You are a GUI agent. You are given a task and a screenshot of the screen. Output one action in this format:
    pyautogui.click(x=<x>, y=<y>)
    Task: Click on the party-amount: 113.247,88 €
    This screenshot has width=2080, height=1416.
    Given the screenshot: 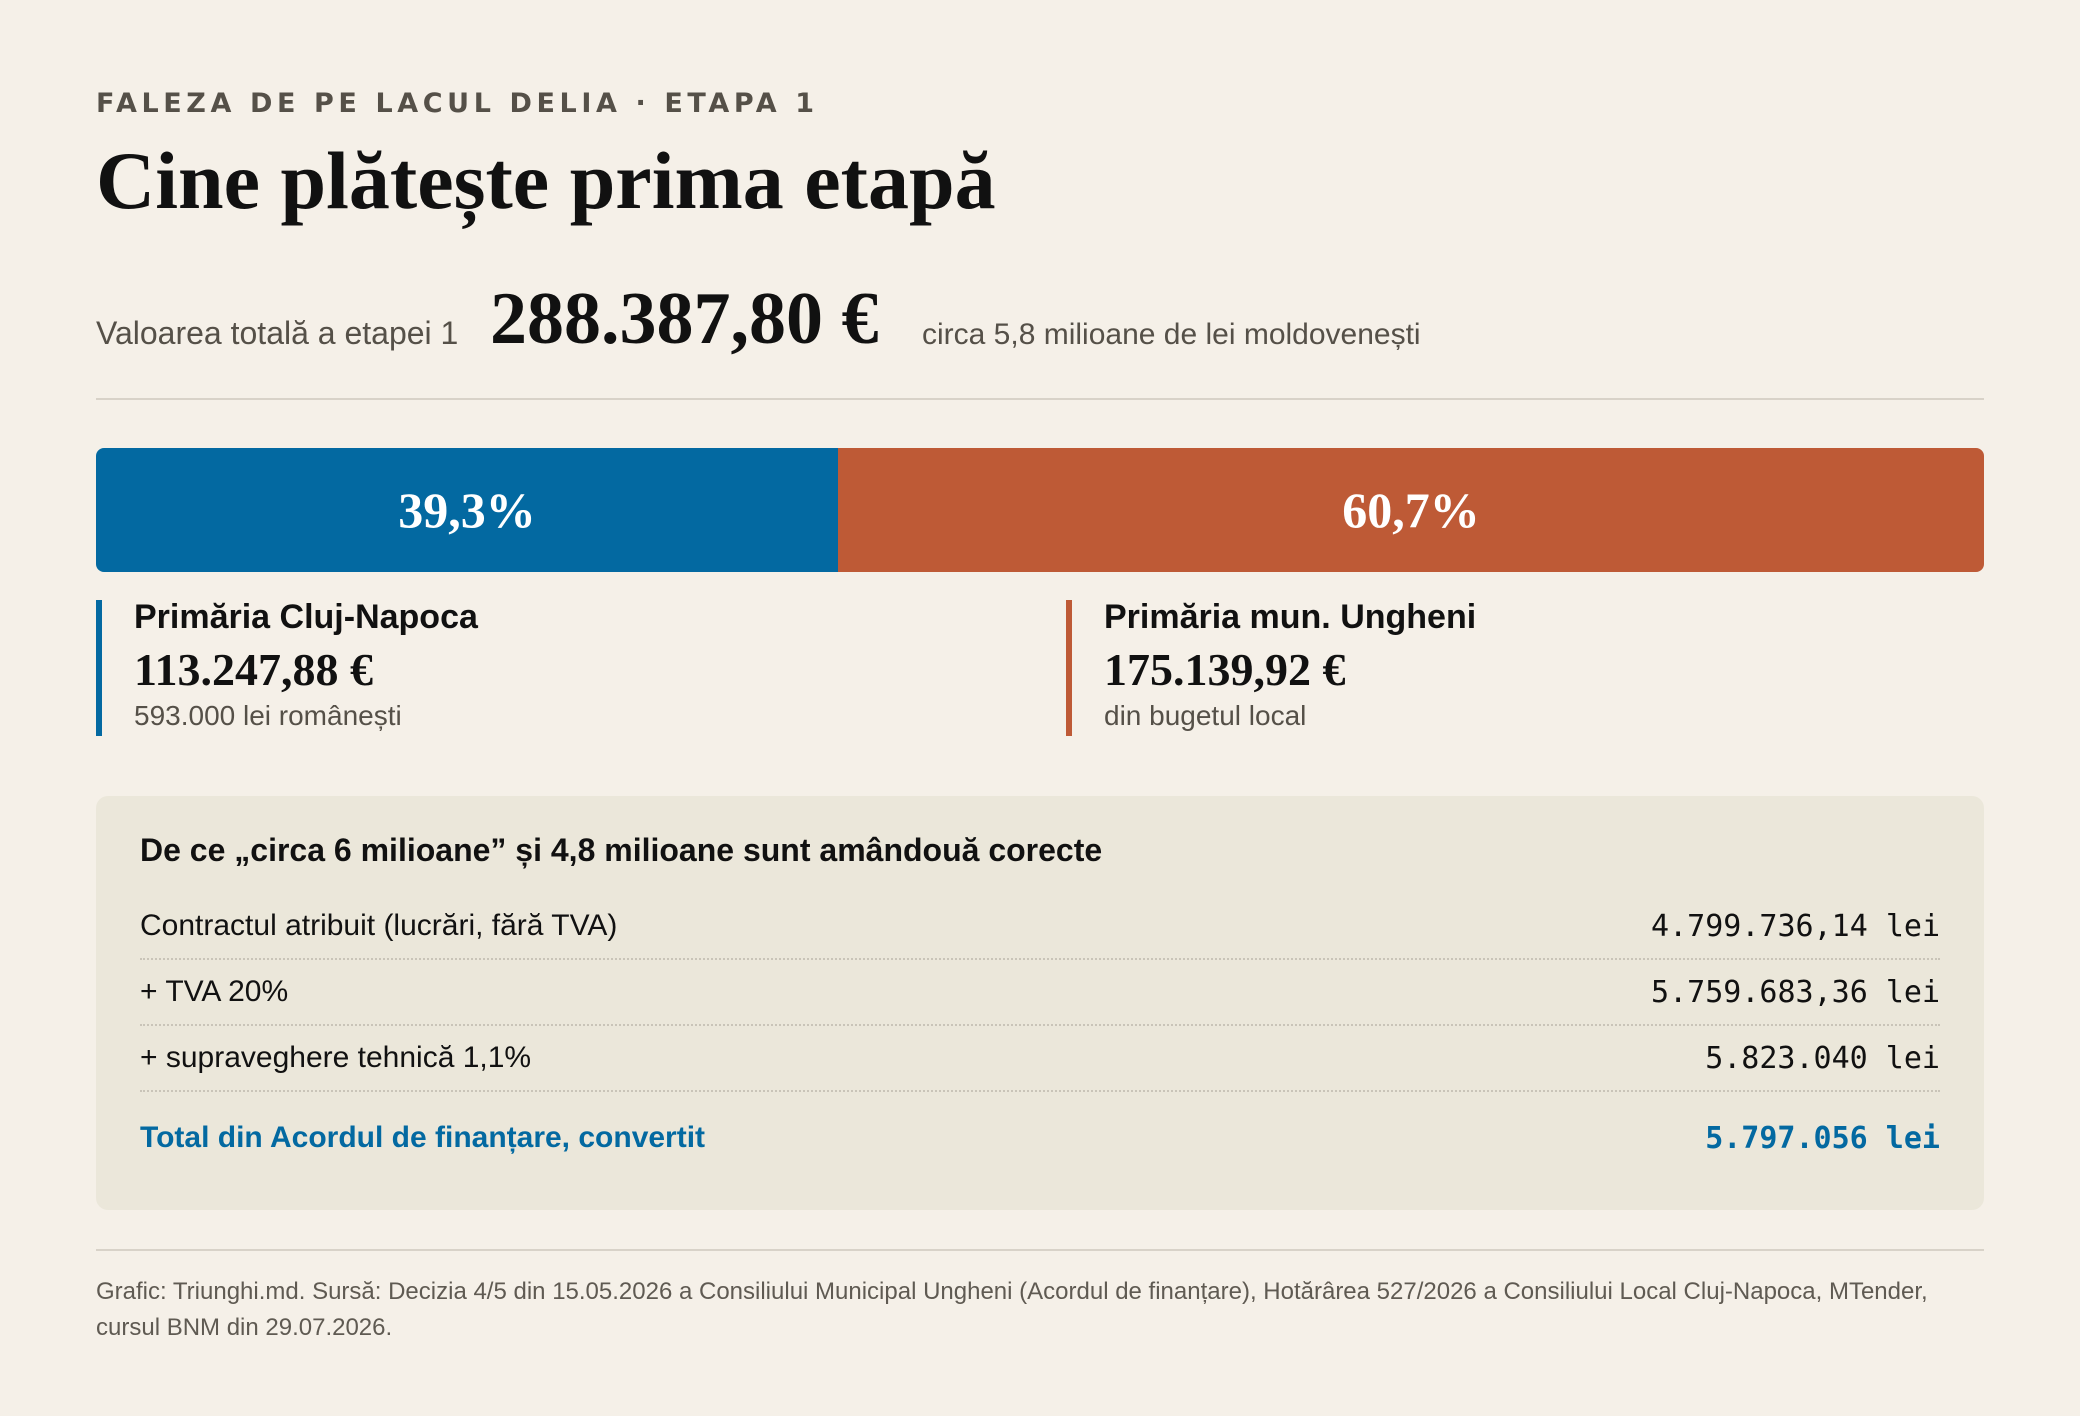 What is the action you would take?
    pyautogui.click(x=253, y=669)
    